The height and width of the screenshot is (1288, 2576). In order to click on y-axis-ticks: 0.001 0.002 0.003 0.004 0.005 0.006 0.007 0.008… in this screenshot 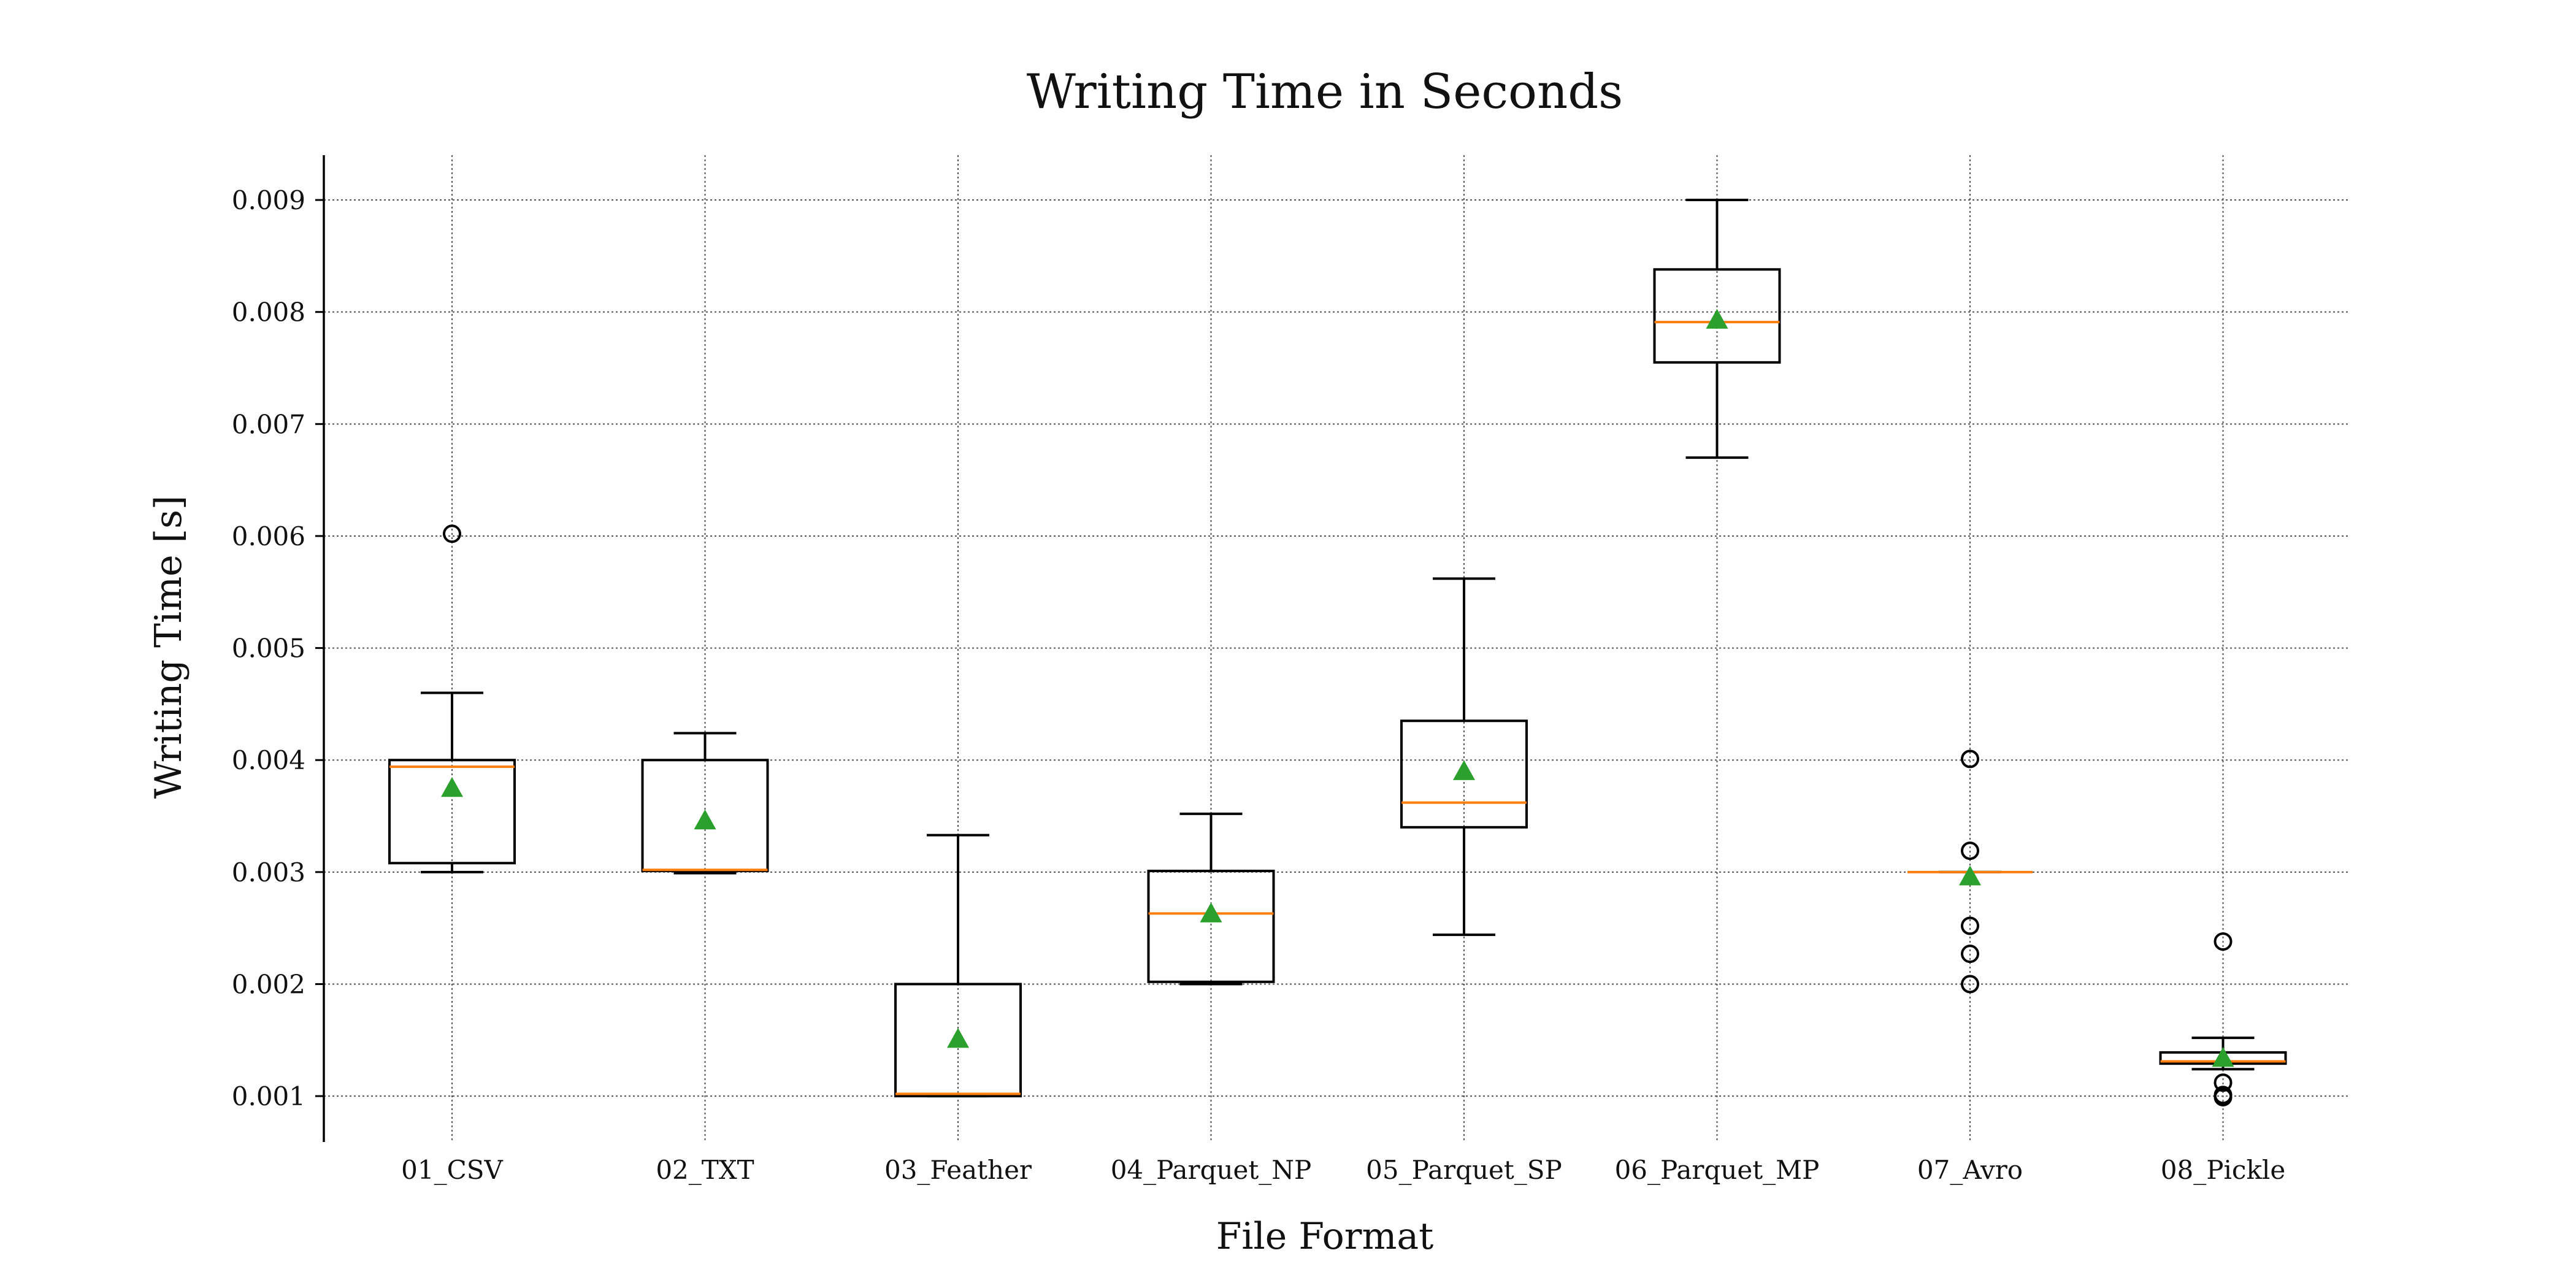, I will do `click(278, 648)`.